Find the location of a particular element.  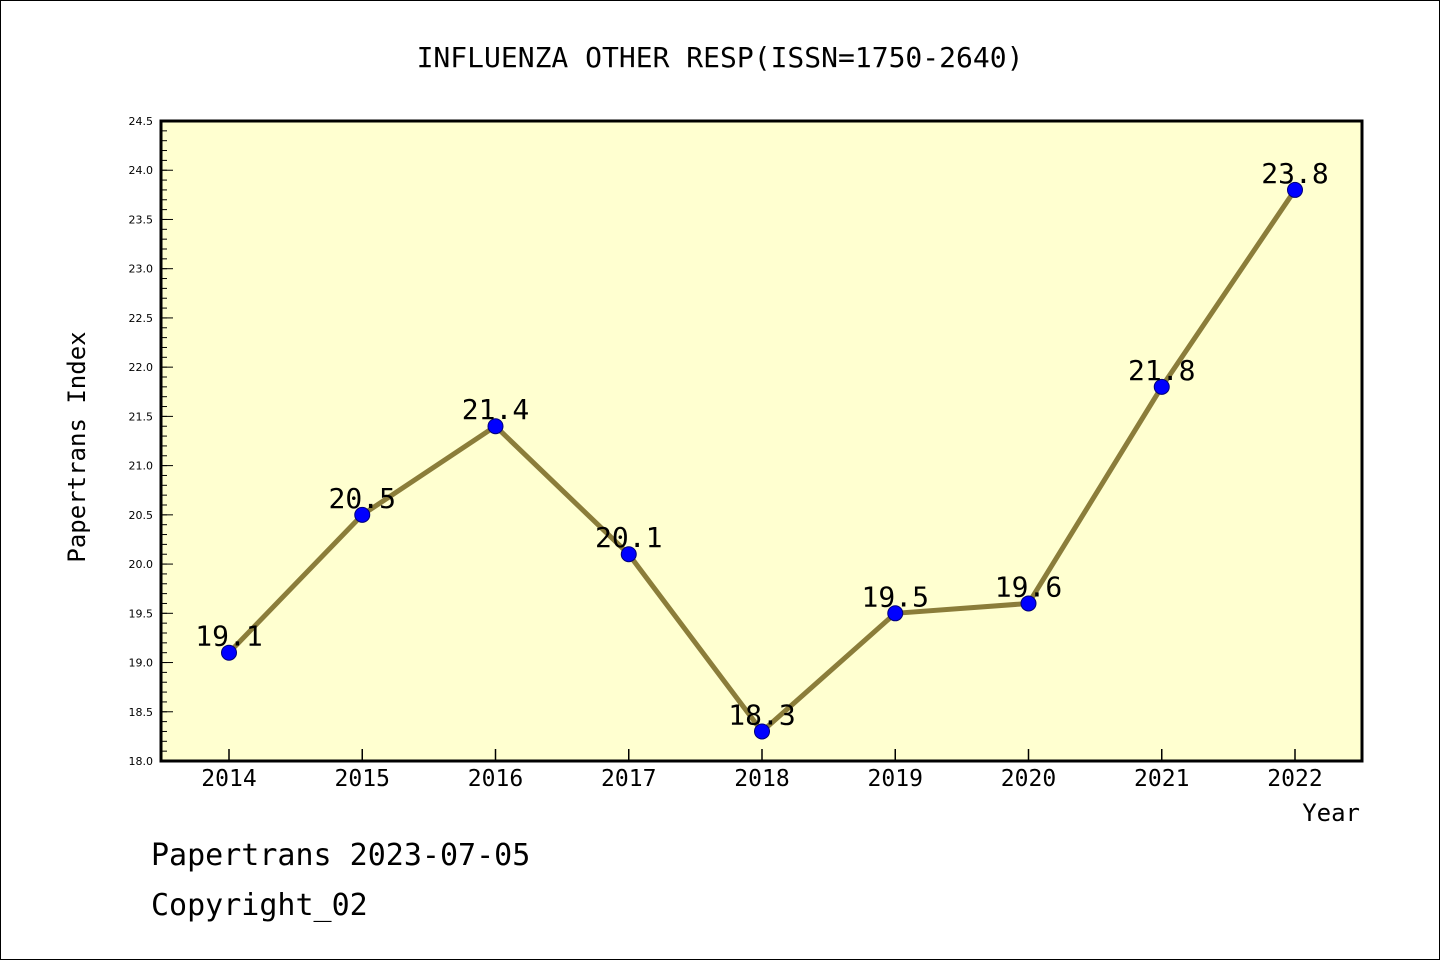

y-tick-label: 19.5 is located at coordinates (141, 613).